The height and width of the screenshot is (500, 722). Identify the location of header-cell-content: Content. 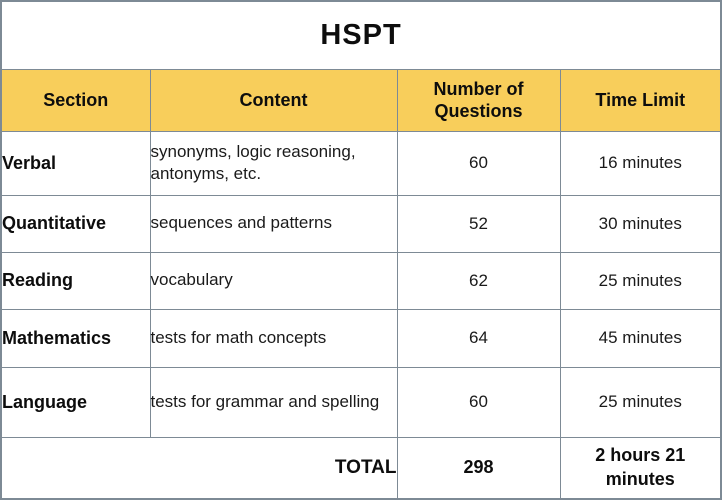
(273, 101).